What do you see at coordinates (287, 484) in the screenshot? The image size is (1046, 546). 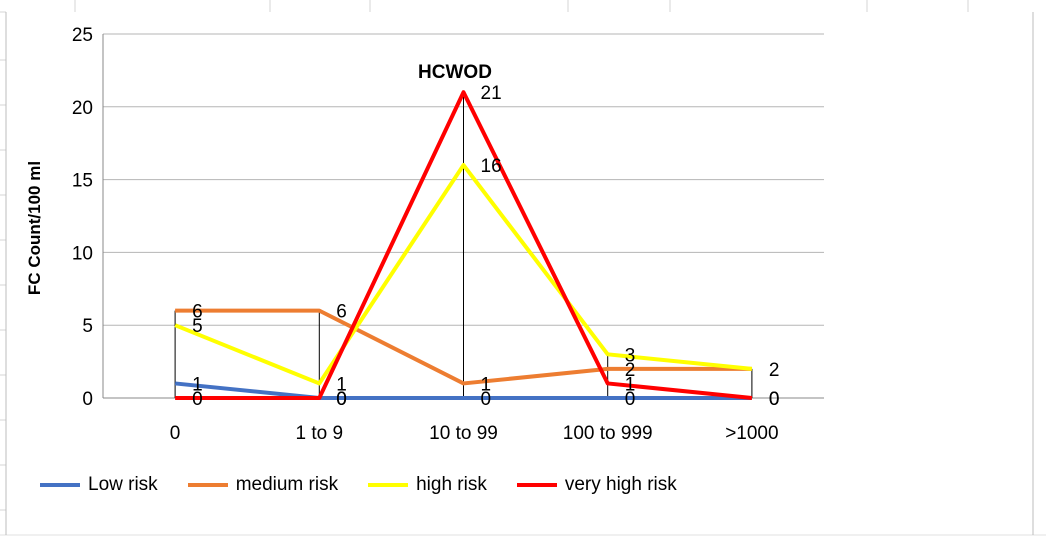 I see `legend-label: medium risk` at bounding box center [287, 484].